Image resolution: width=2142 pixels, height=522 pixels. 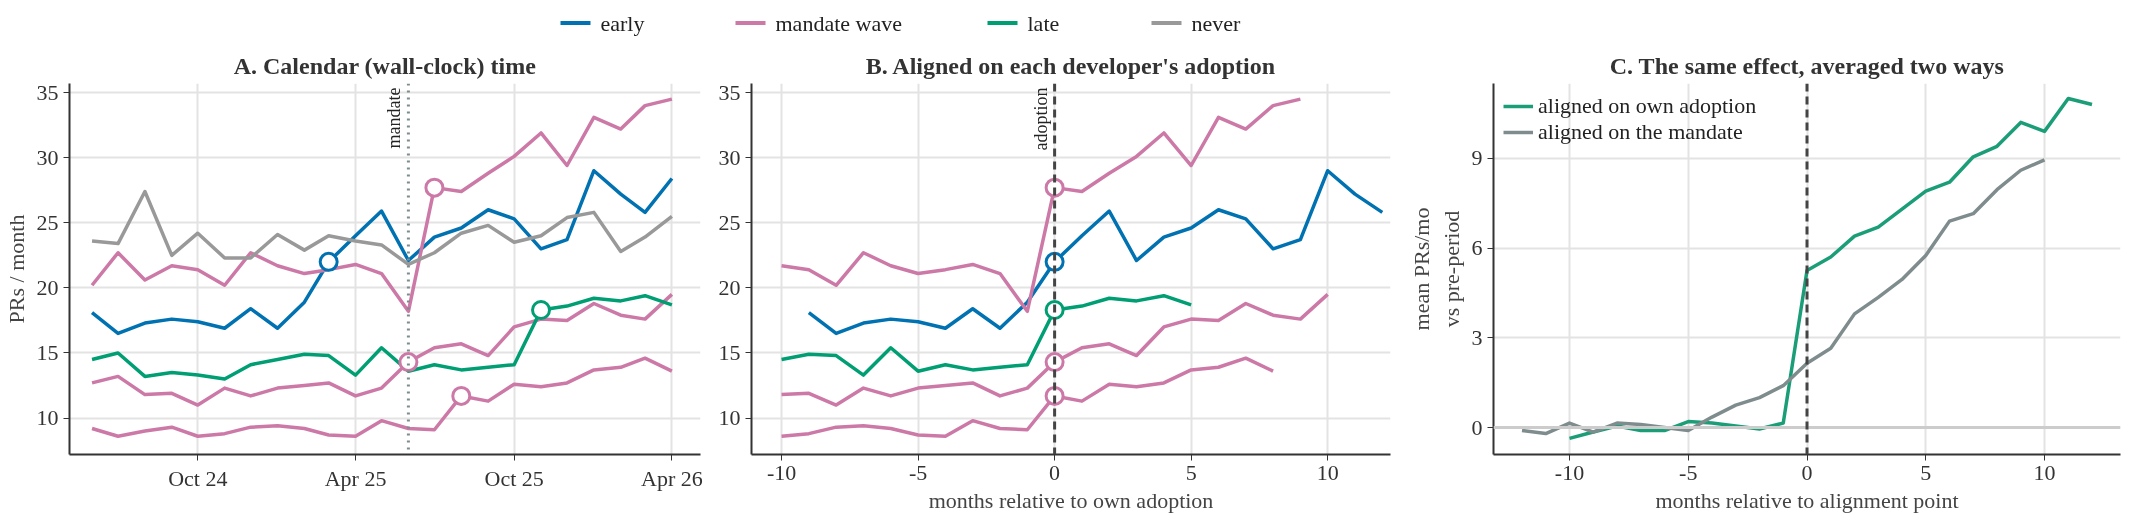 I want to click on legend-label: early, so click(x=622, y=23).